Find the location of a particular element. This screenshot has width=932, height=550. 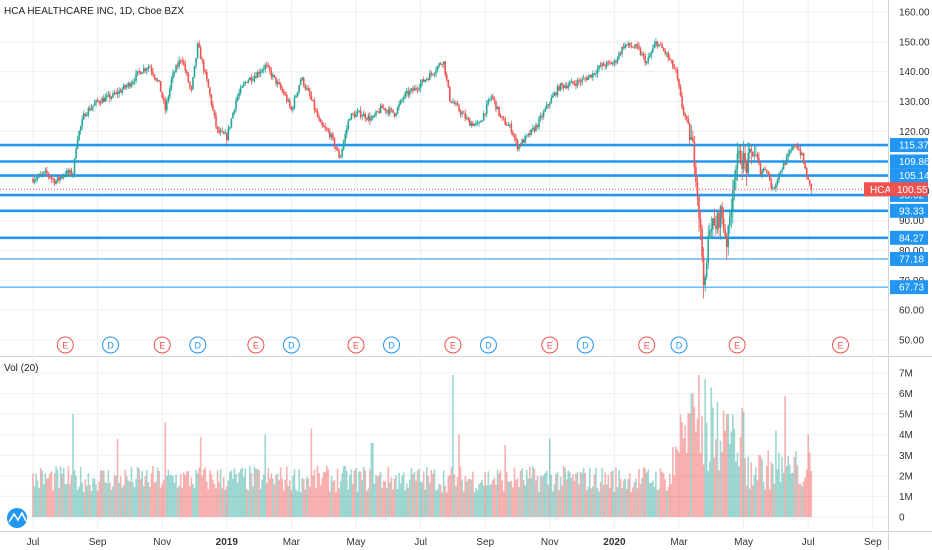

time-tick-label: Nov is located at coordinates (550, 542).